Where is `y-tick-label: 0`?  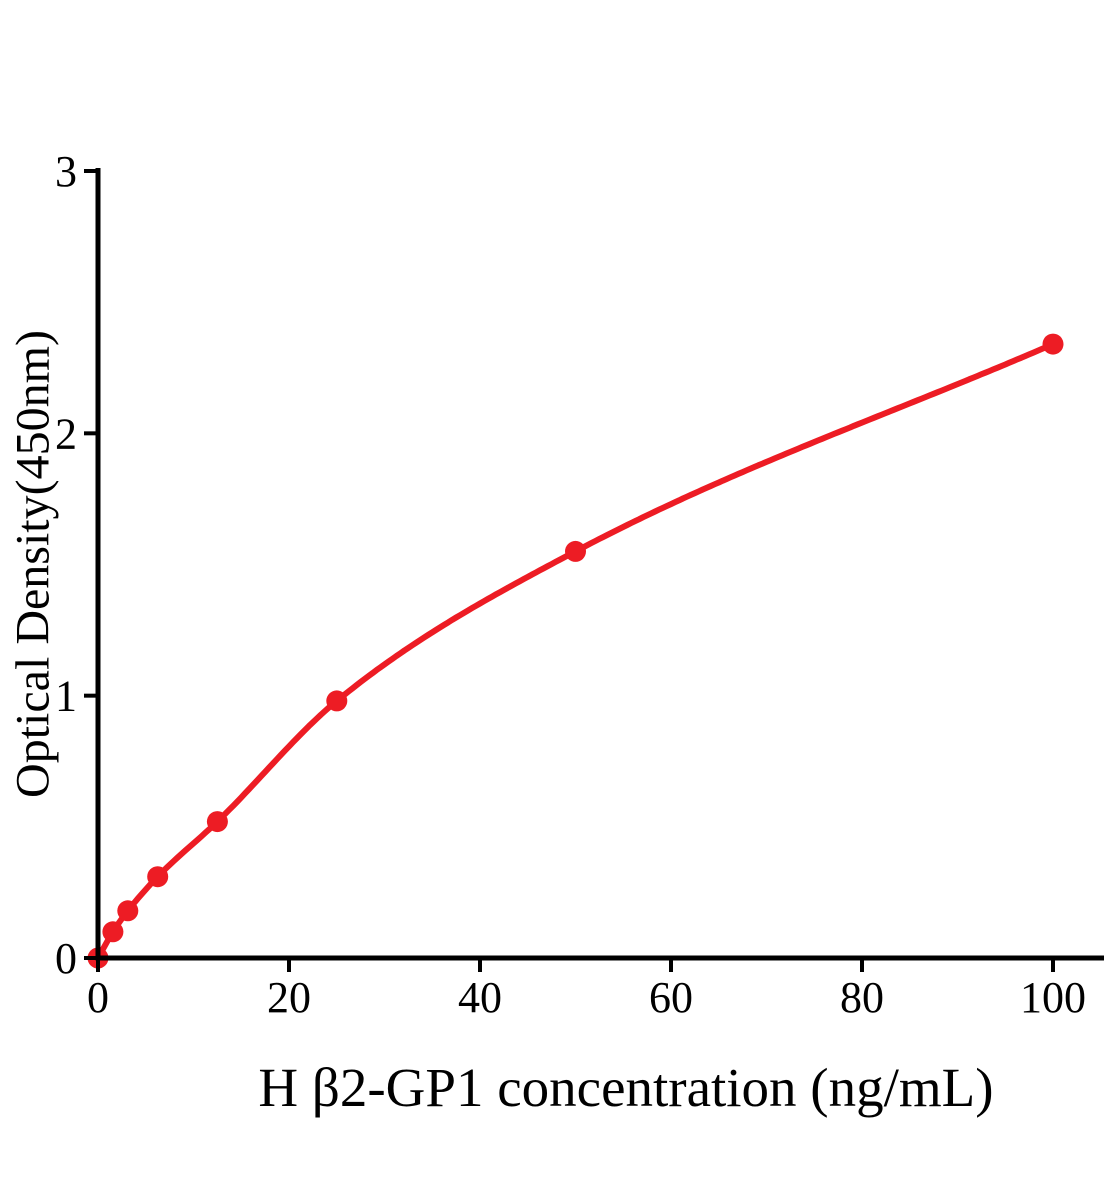 y-tick-label: 0 is located at coordinates (66, 958).